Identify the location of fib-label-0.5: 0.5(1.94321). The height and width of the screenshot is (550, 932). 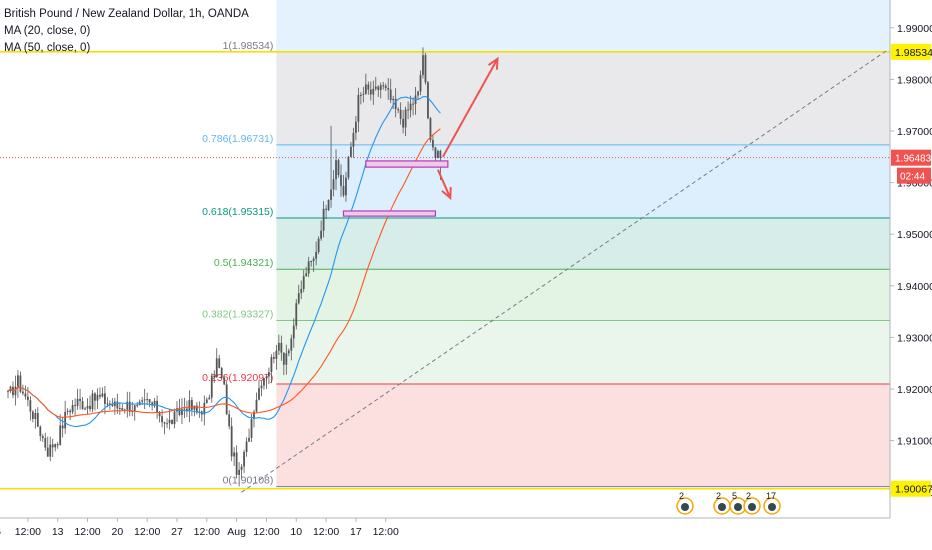
(244, 263).